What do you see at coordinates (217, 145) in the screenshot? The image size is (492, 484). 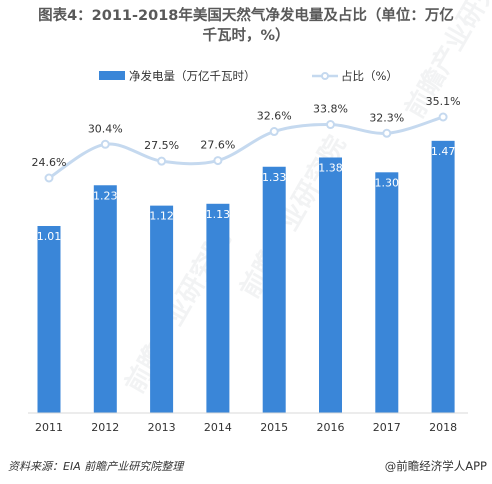 I see `share-label-2014: 27.6%` at bounding box center [217, 145].